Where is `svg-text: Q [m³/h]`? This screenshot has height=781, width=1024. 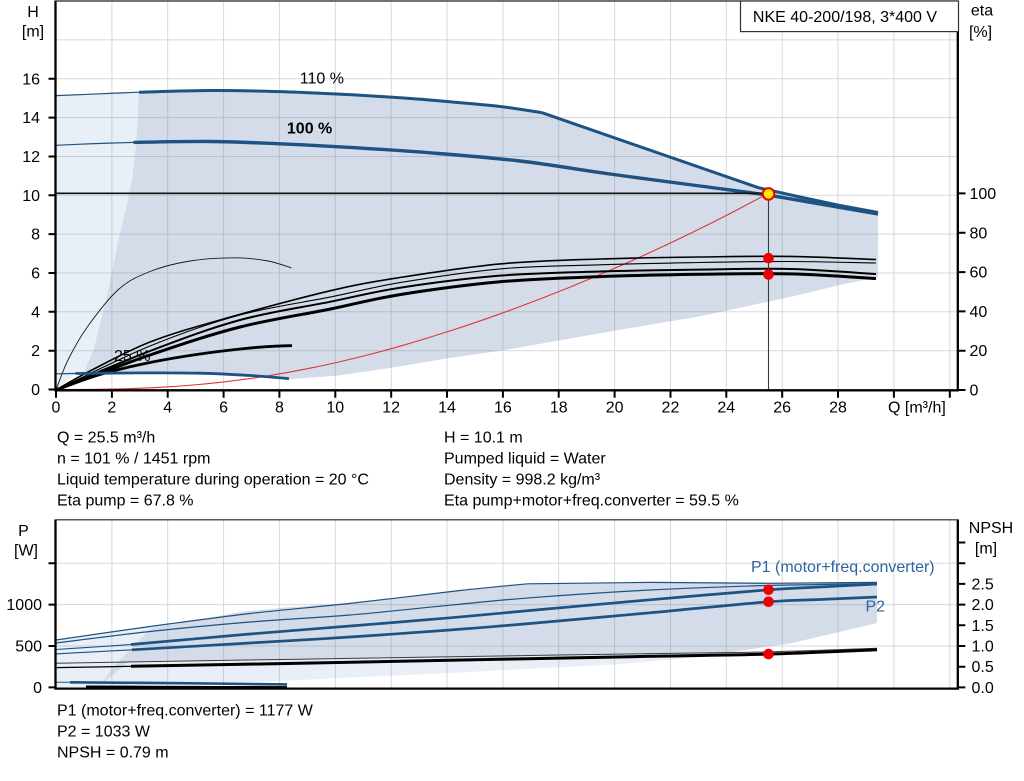
svg-text: Q [m³/h] is located at coordinates (917, 408).